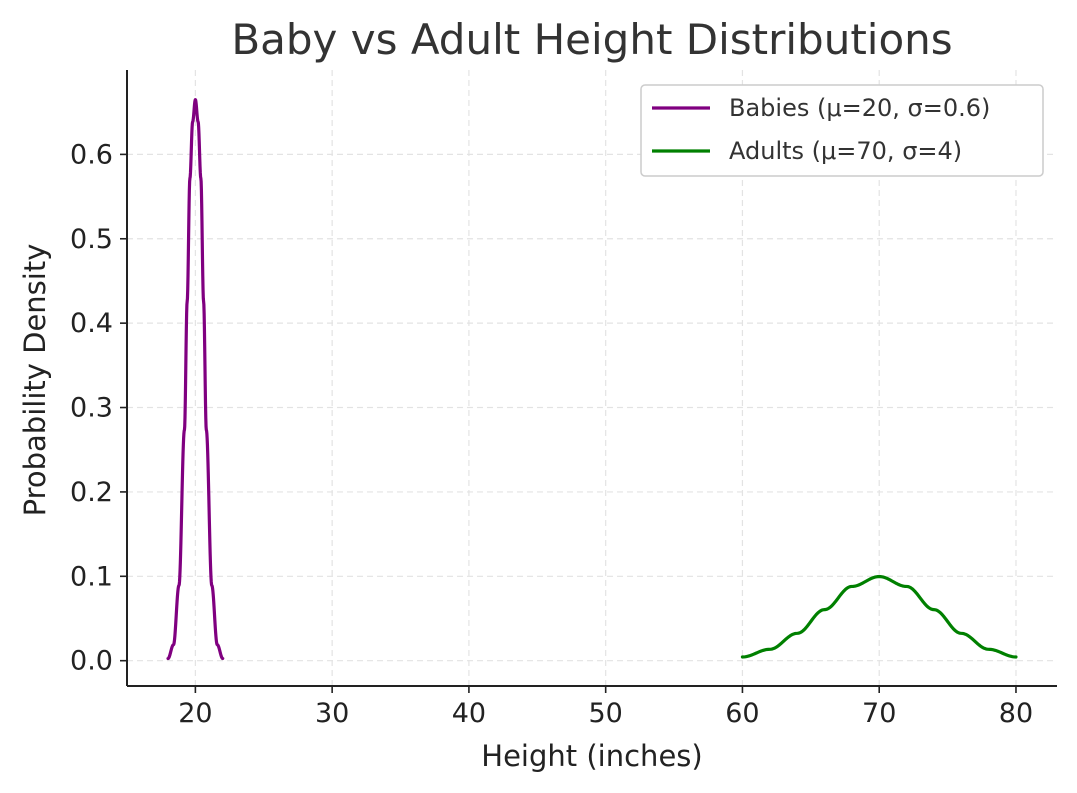  Describe the element at coordinates (469, 713) in the screenshot. I see `x-tick-label: 40` at that location.